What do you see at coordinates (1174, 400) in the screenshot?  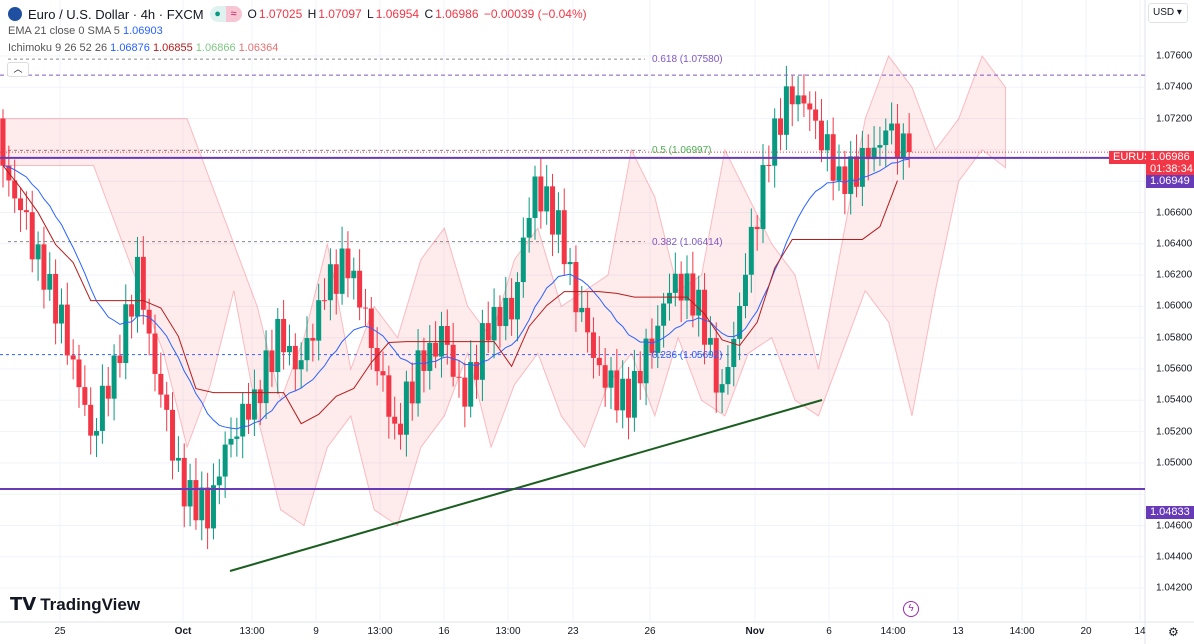 I see `price-axis-label: 1.05400` at bounding box center [1174, 400].